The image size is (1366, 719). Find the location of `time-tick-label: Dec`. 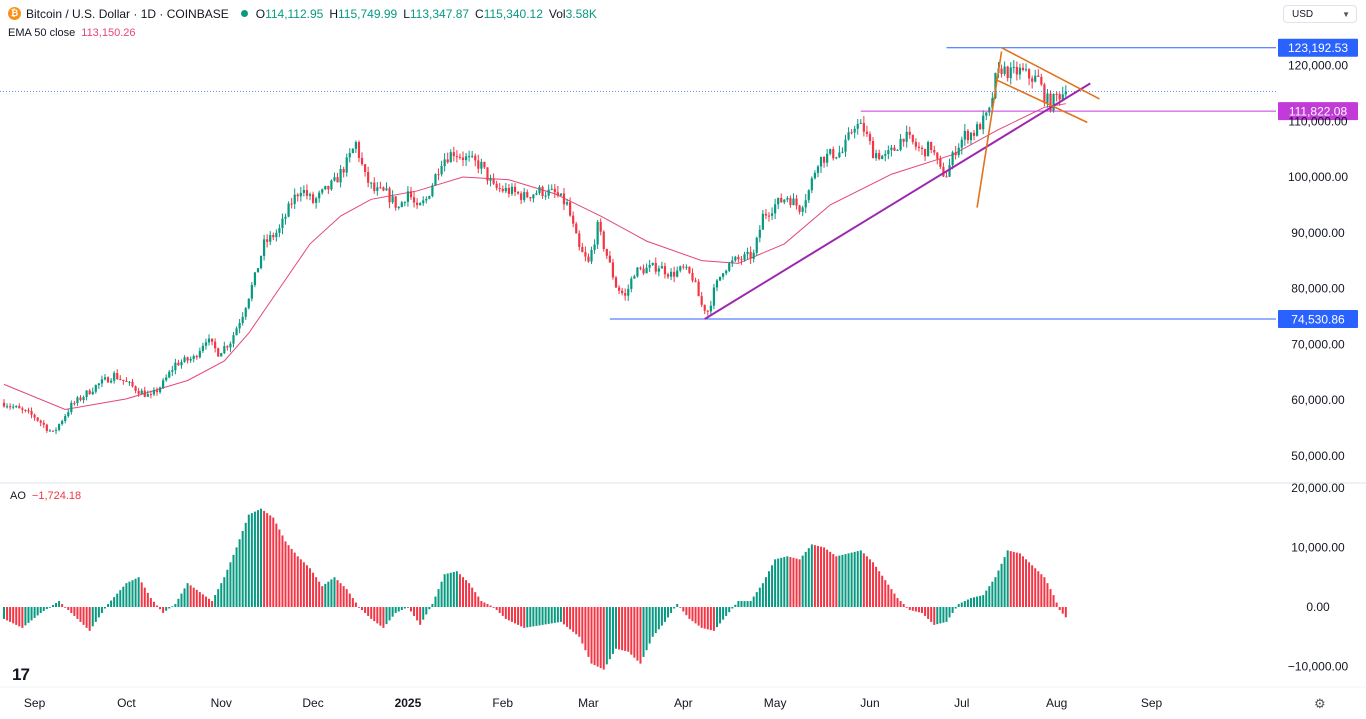

time-tick-label: Dec is located at coordinates (312, 703).